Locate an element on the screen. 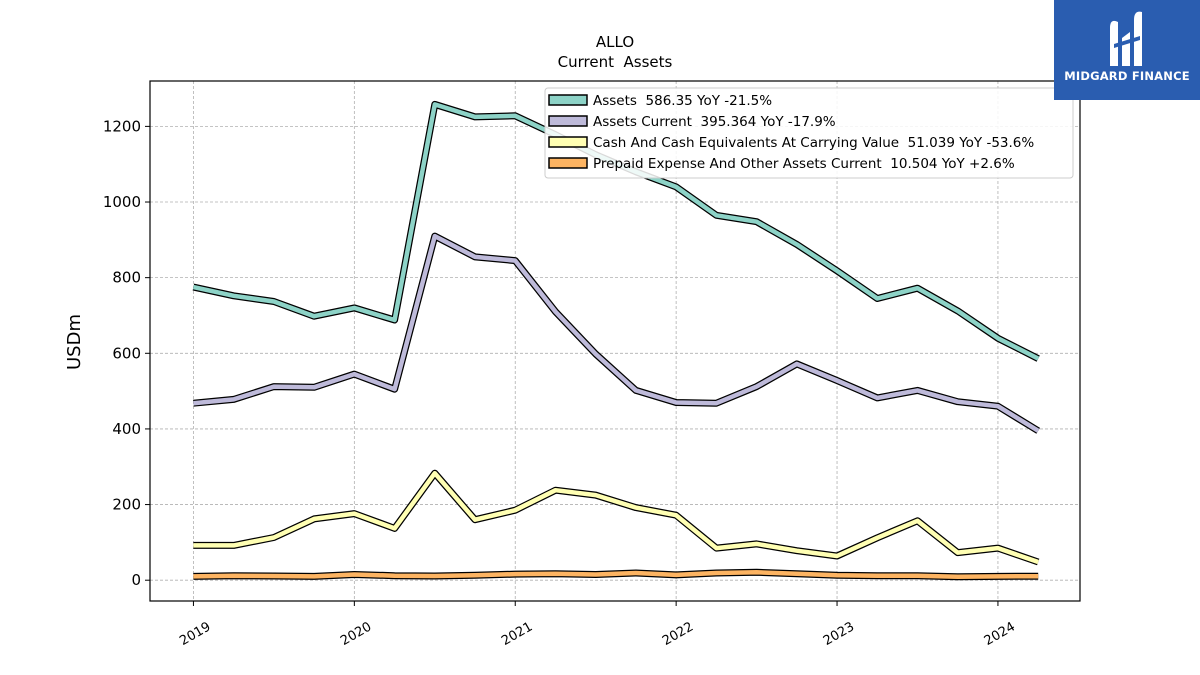 This screenshot has width=1200, height=675. y-axis-label: USDm is located at coordinates (74, 342).